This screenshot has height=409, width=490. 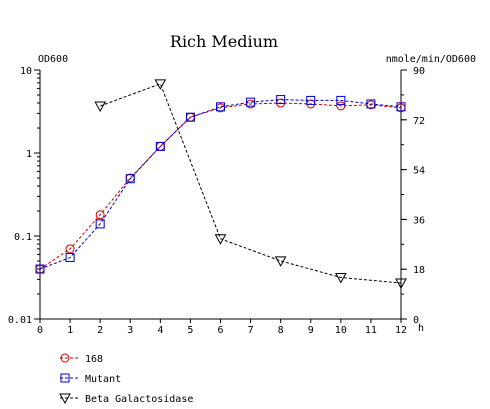 I want to click on x-tick-label: 5, so click(x=190, y=330).